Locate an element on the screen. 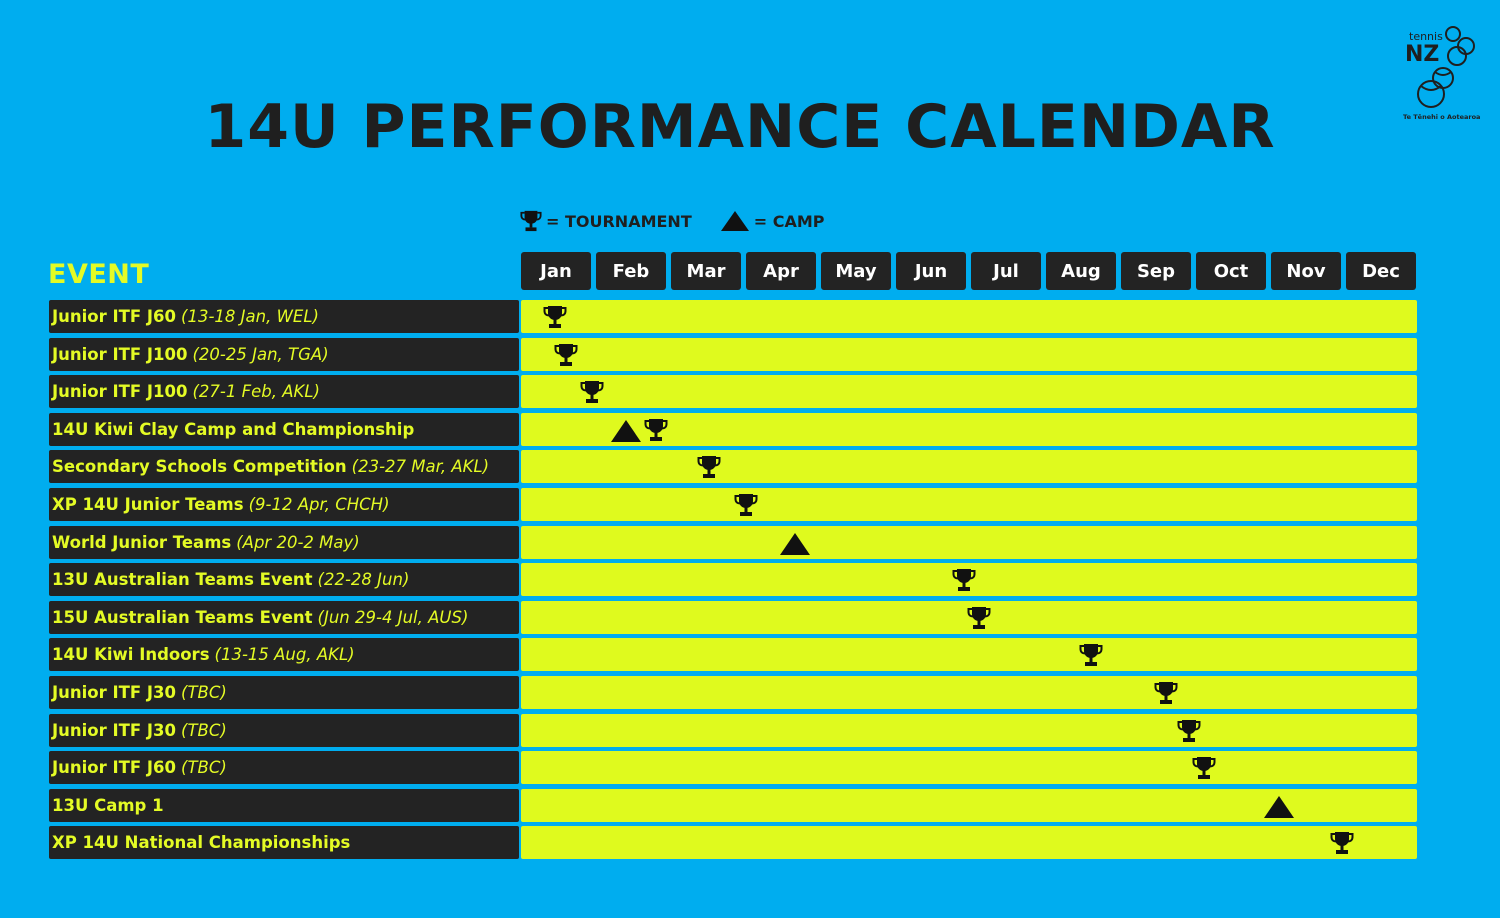  event-label: Junior ITF J60 (TBC) is located at coordinates (284, 768).